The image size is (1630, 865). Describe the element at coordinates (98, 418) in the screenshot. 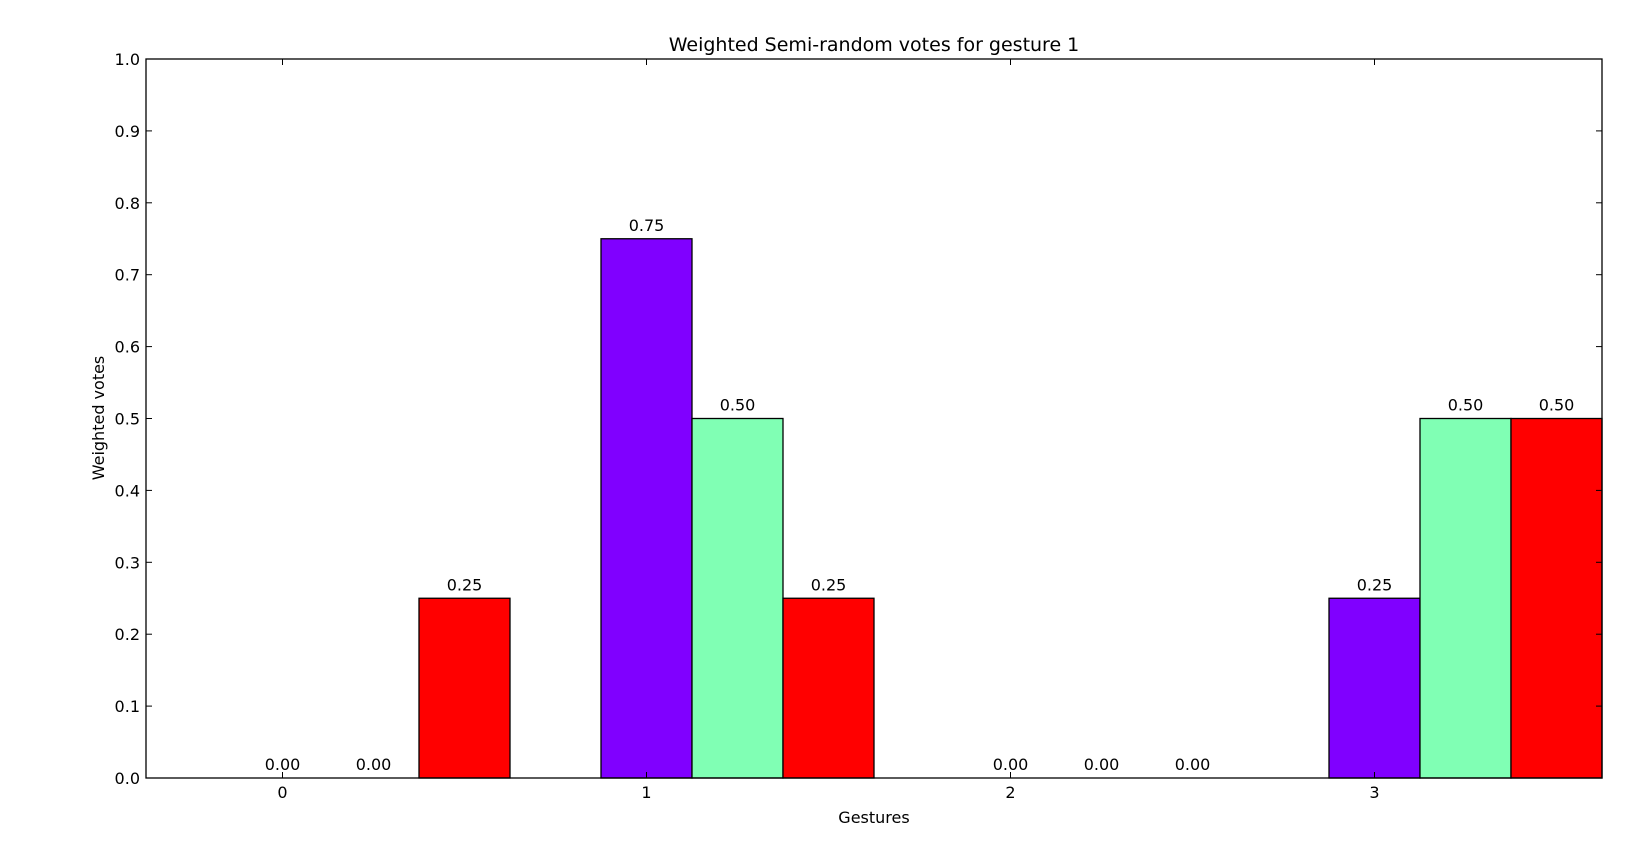

I see `y-axis-title: Weighted votes` at that location.